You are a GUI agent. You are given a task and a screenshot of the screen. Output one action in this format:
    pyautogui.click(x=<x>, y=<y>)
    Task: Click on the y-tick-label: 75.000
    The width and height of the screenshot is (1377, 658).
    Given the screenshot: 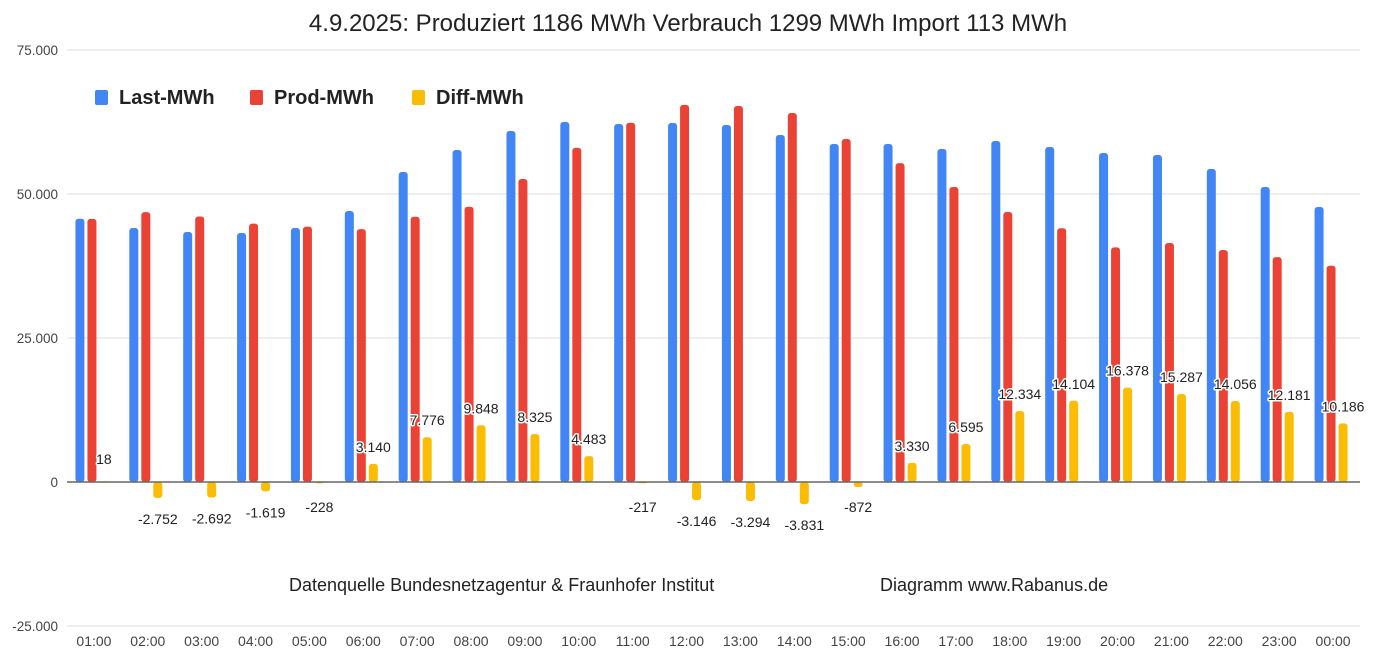 What is the action you would take?
    pyautogui.click(x=37, y=50)
    